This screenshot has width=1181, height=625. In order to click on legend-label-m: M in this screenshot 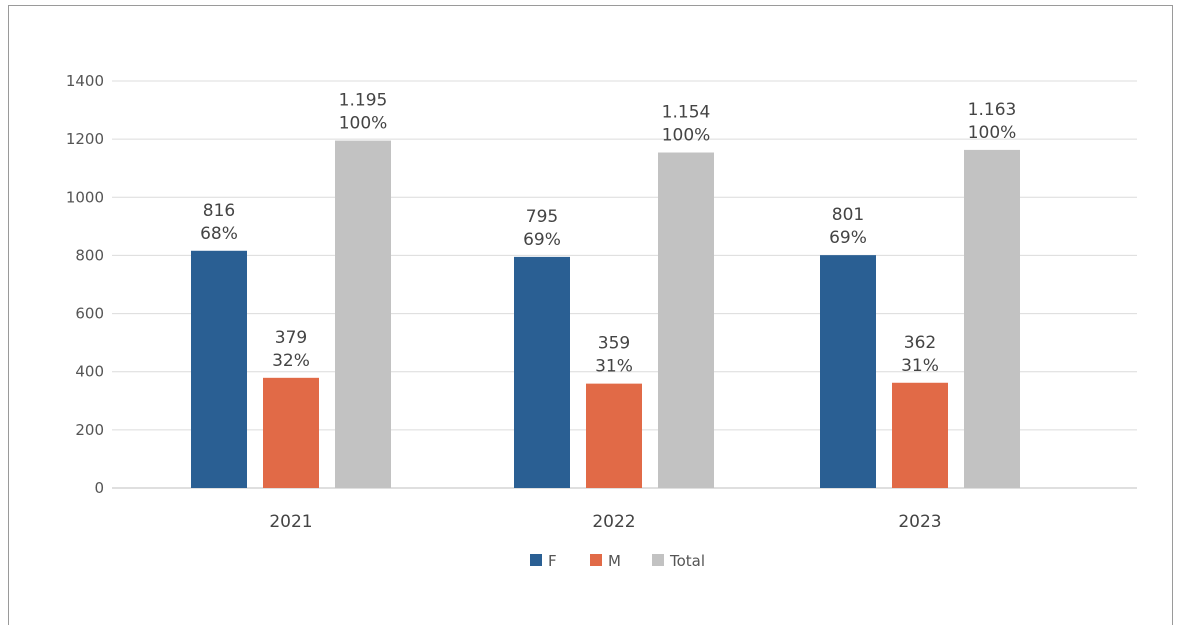, I will do `click(614, 561)`.